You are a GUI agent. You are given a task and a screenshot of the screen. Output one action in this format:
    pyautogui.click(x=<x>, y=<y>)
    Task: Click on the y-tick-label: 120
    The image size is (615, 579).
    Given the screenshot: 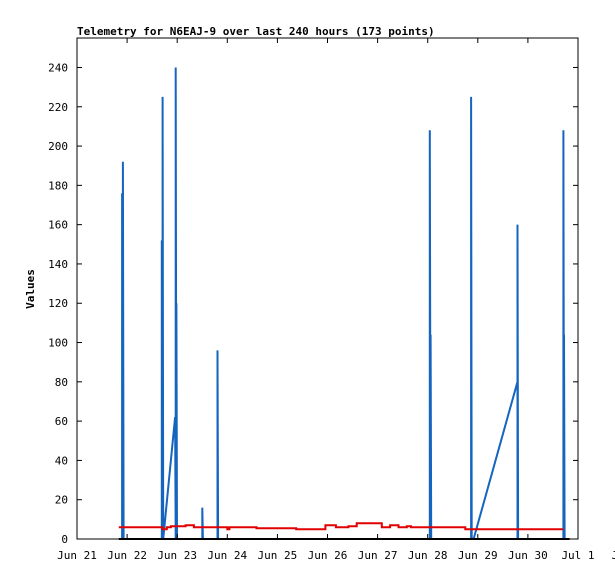 What is the action you would take?
    pyautogui.click(x=58, y=303)
    